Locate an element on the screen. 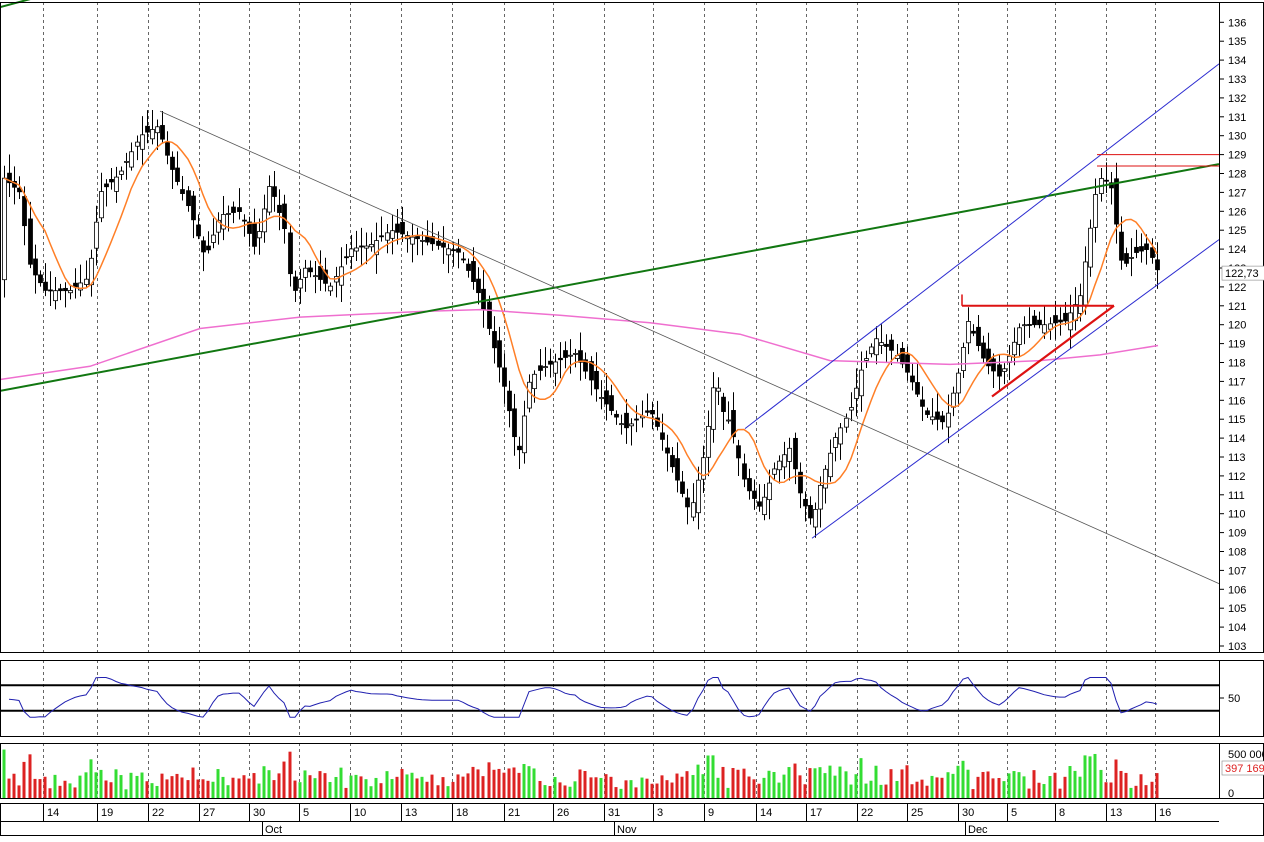  green-channel-upper-line is located at coordinates (137, 4).